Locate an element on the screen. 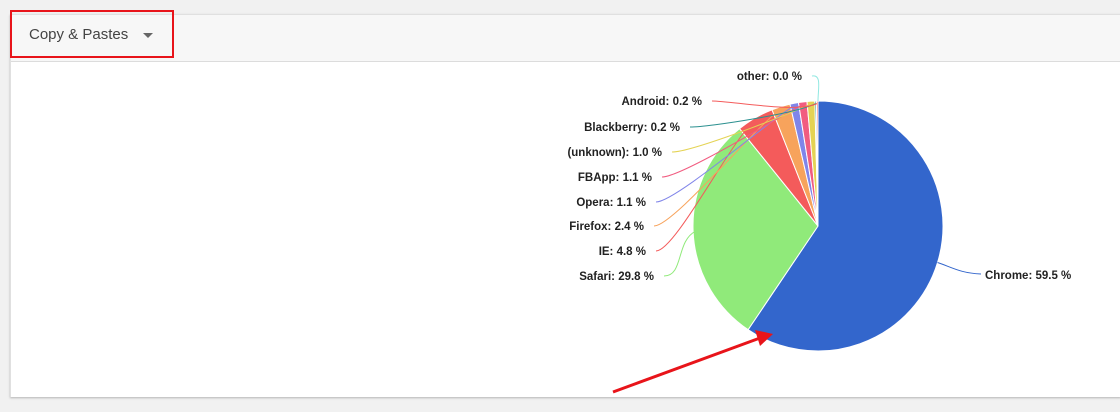 This screenshot has width=1120, height=412. data-label: Firefox: 2.4 % is located at coordinates (606, 227).